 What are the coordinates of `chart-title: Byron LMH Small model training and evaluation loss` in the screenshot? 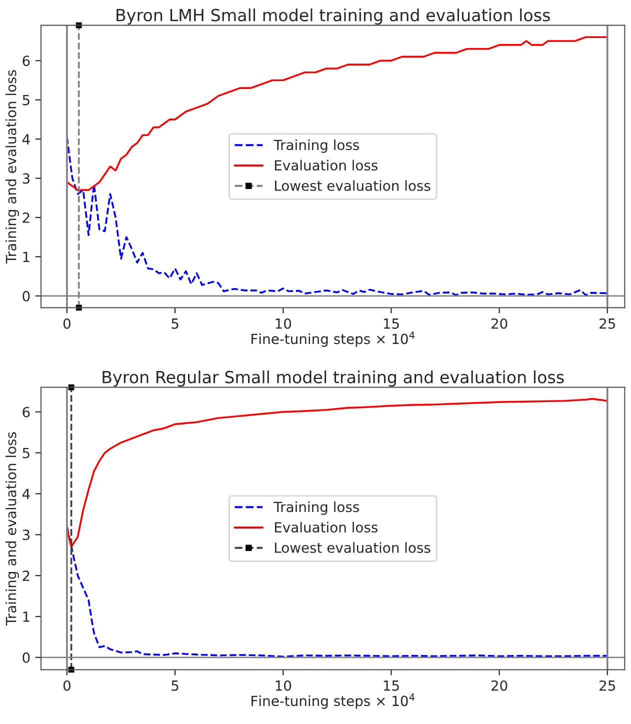 It's located at (333, 16).